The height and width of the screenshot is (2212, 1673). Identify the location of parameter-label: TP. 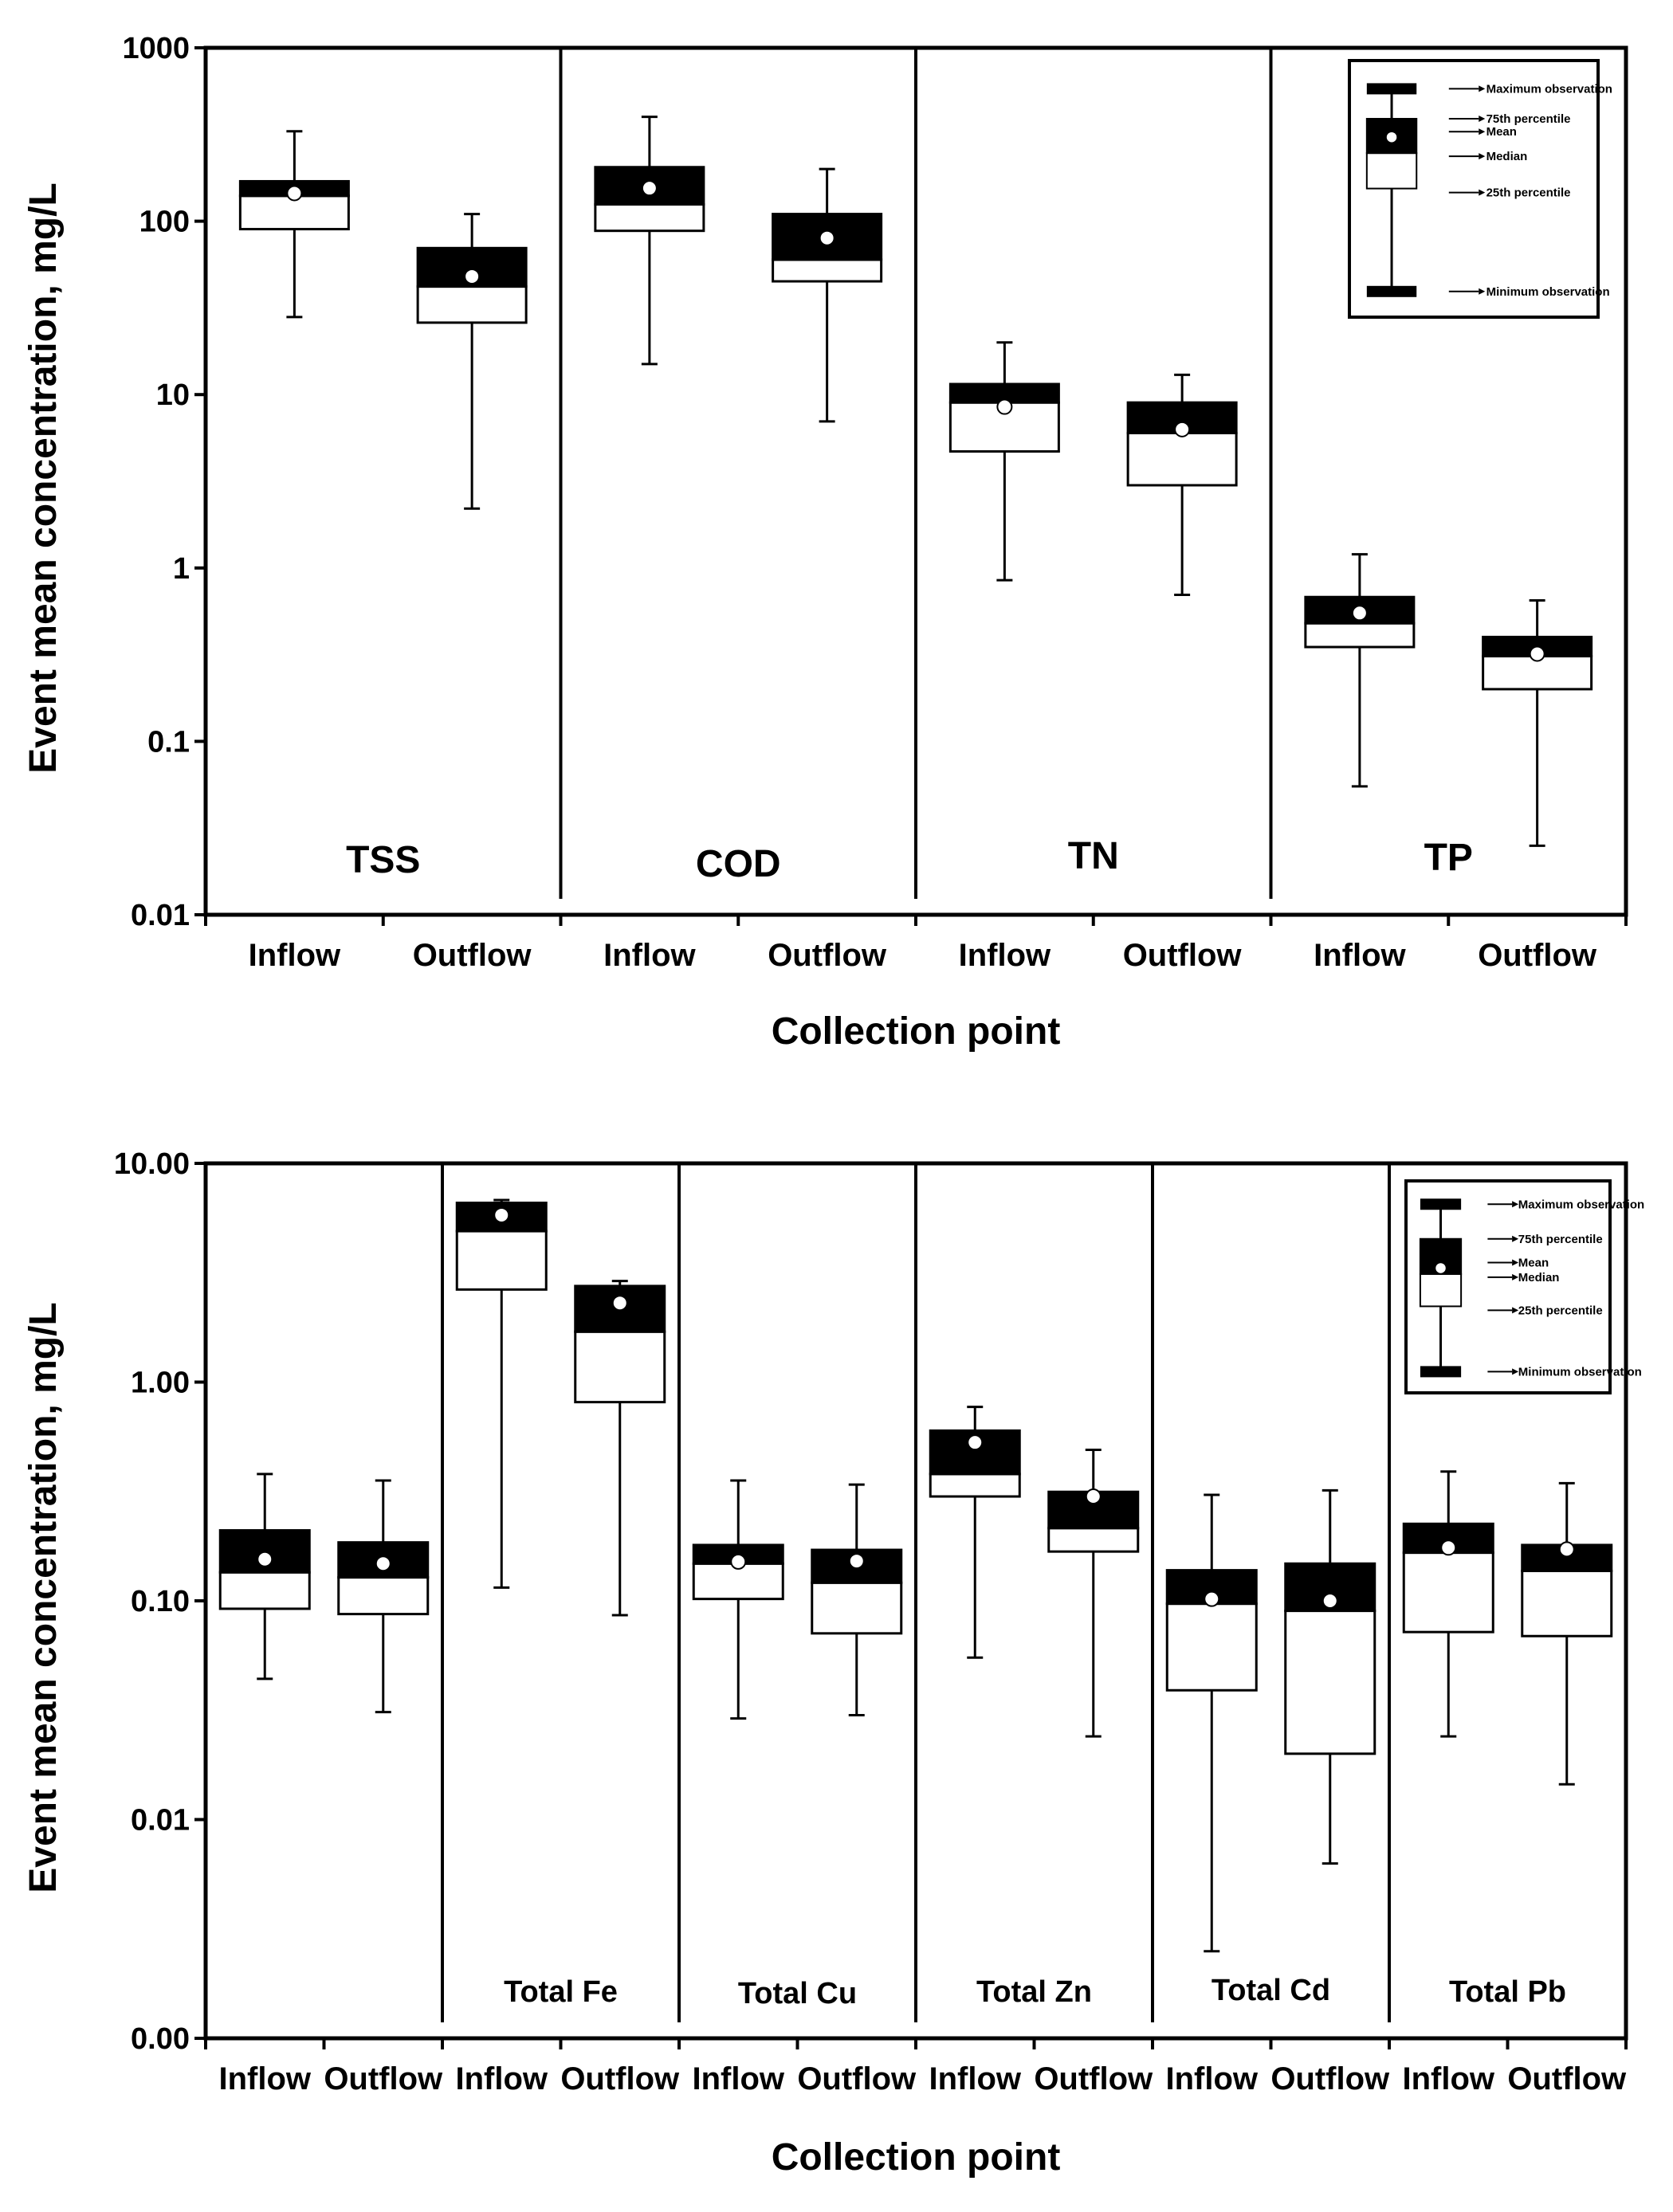
(1449, 858).